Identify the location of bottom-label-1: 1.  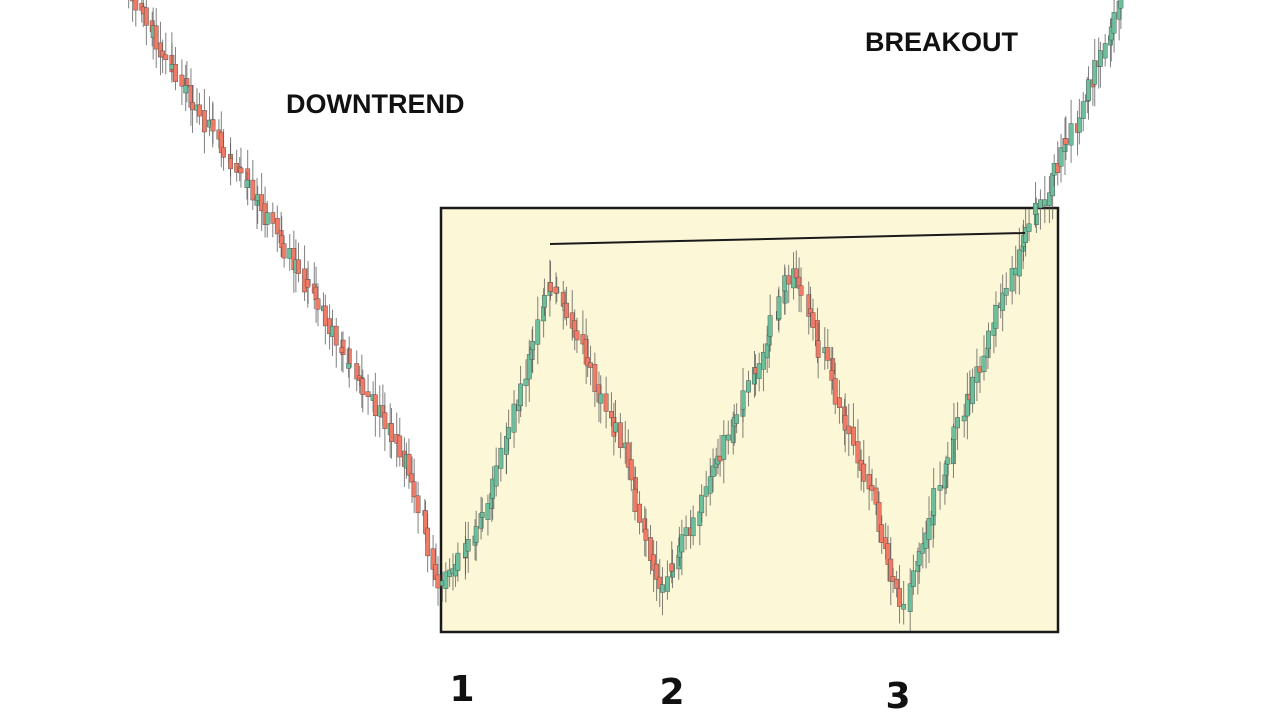
(461, 689).